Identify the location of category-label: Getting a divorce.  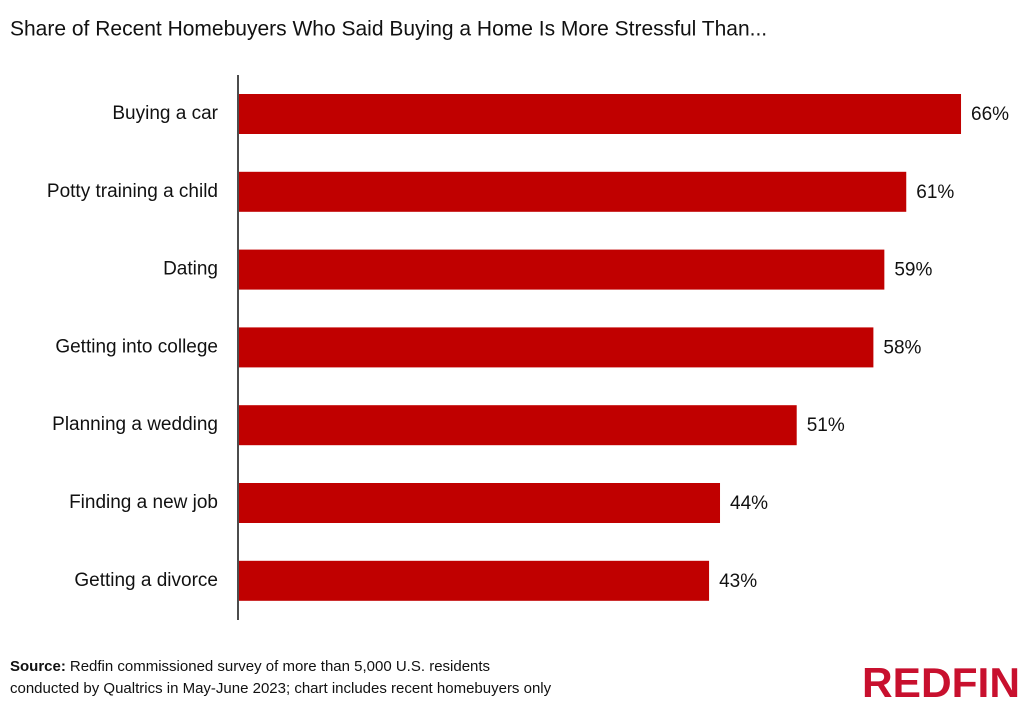
(146, 580).